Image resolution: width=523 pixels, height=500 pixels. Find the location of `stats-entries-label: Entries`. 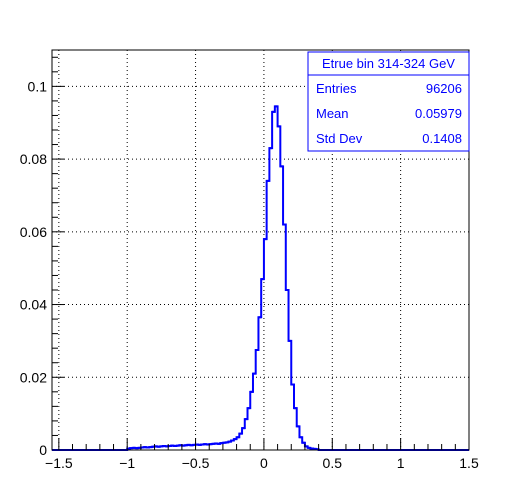

stats-entries-label: Entries is located at coordinates (336, 88).